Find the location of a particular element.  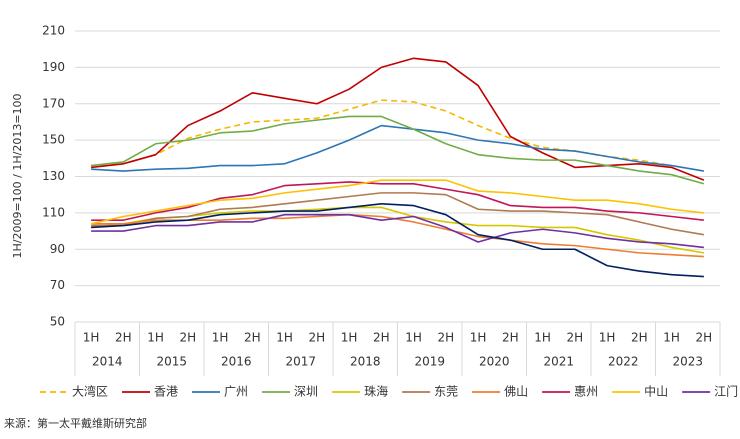

legend-label: 东莞 is located at coordinates (446, 392).